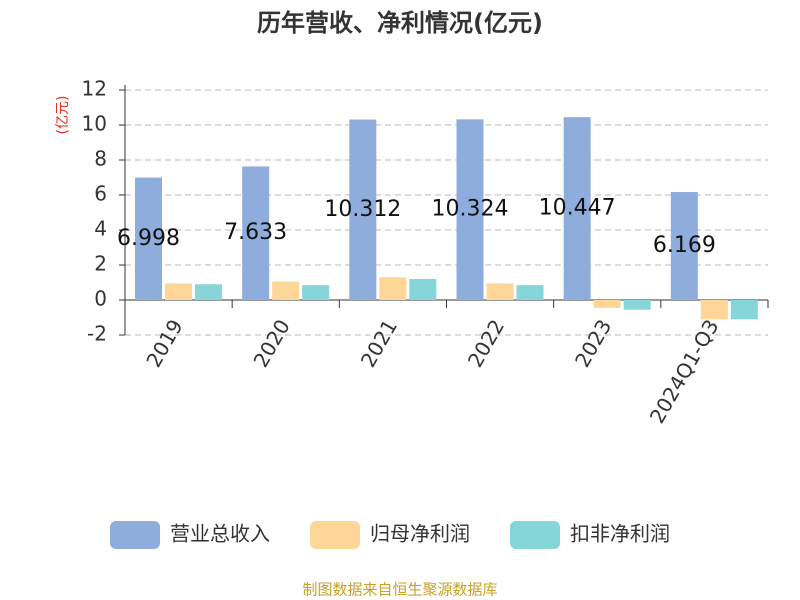  Describe the element at coordinates (400, 23) in the screenshot. I see `chart-title: 历年营收、净利情况(亿元)` at that location.